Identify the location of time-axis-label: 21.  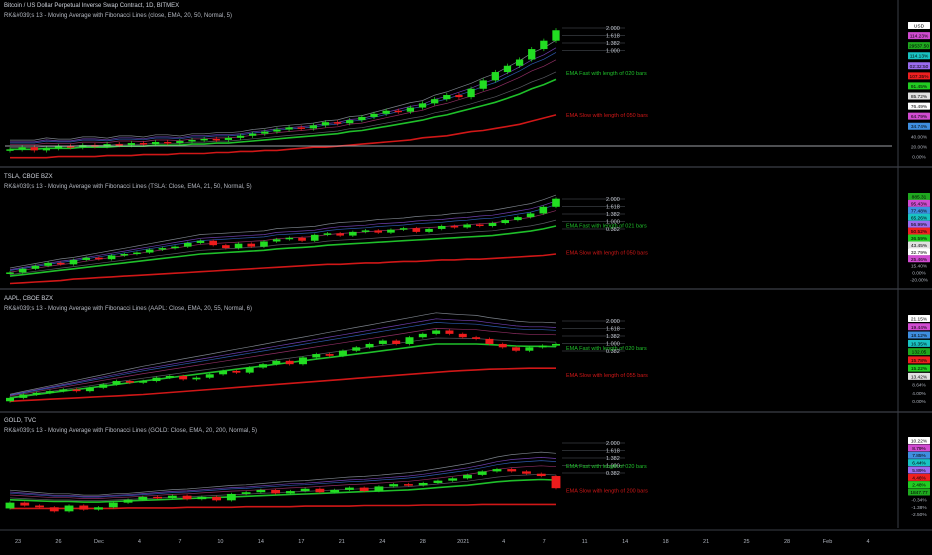
(706, 542).